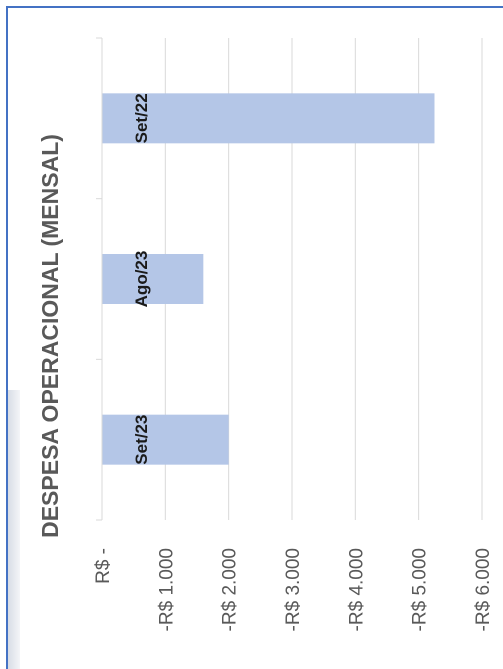  What do you see at coordinates (166, 589) in the screenshot?
I see `value-tick-label-1: -R$ 1.000` at bounding box center [166, 589].